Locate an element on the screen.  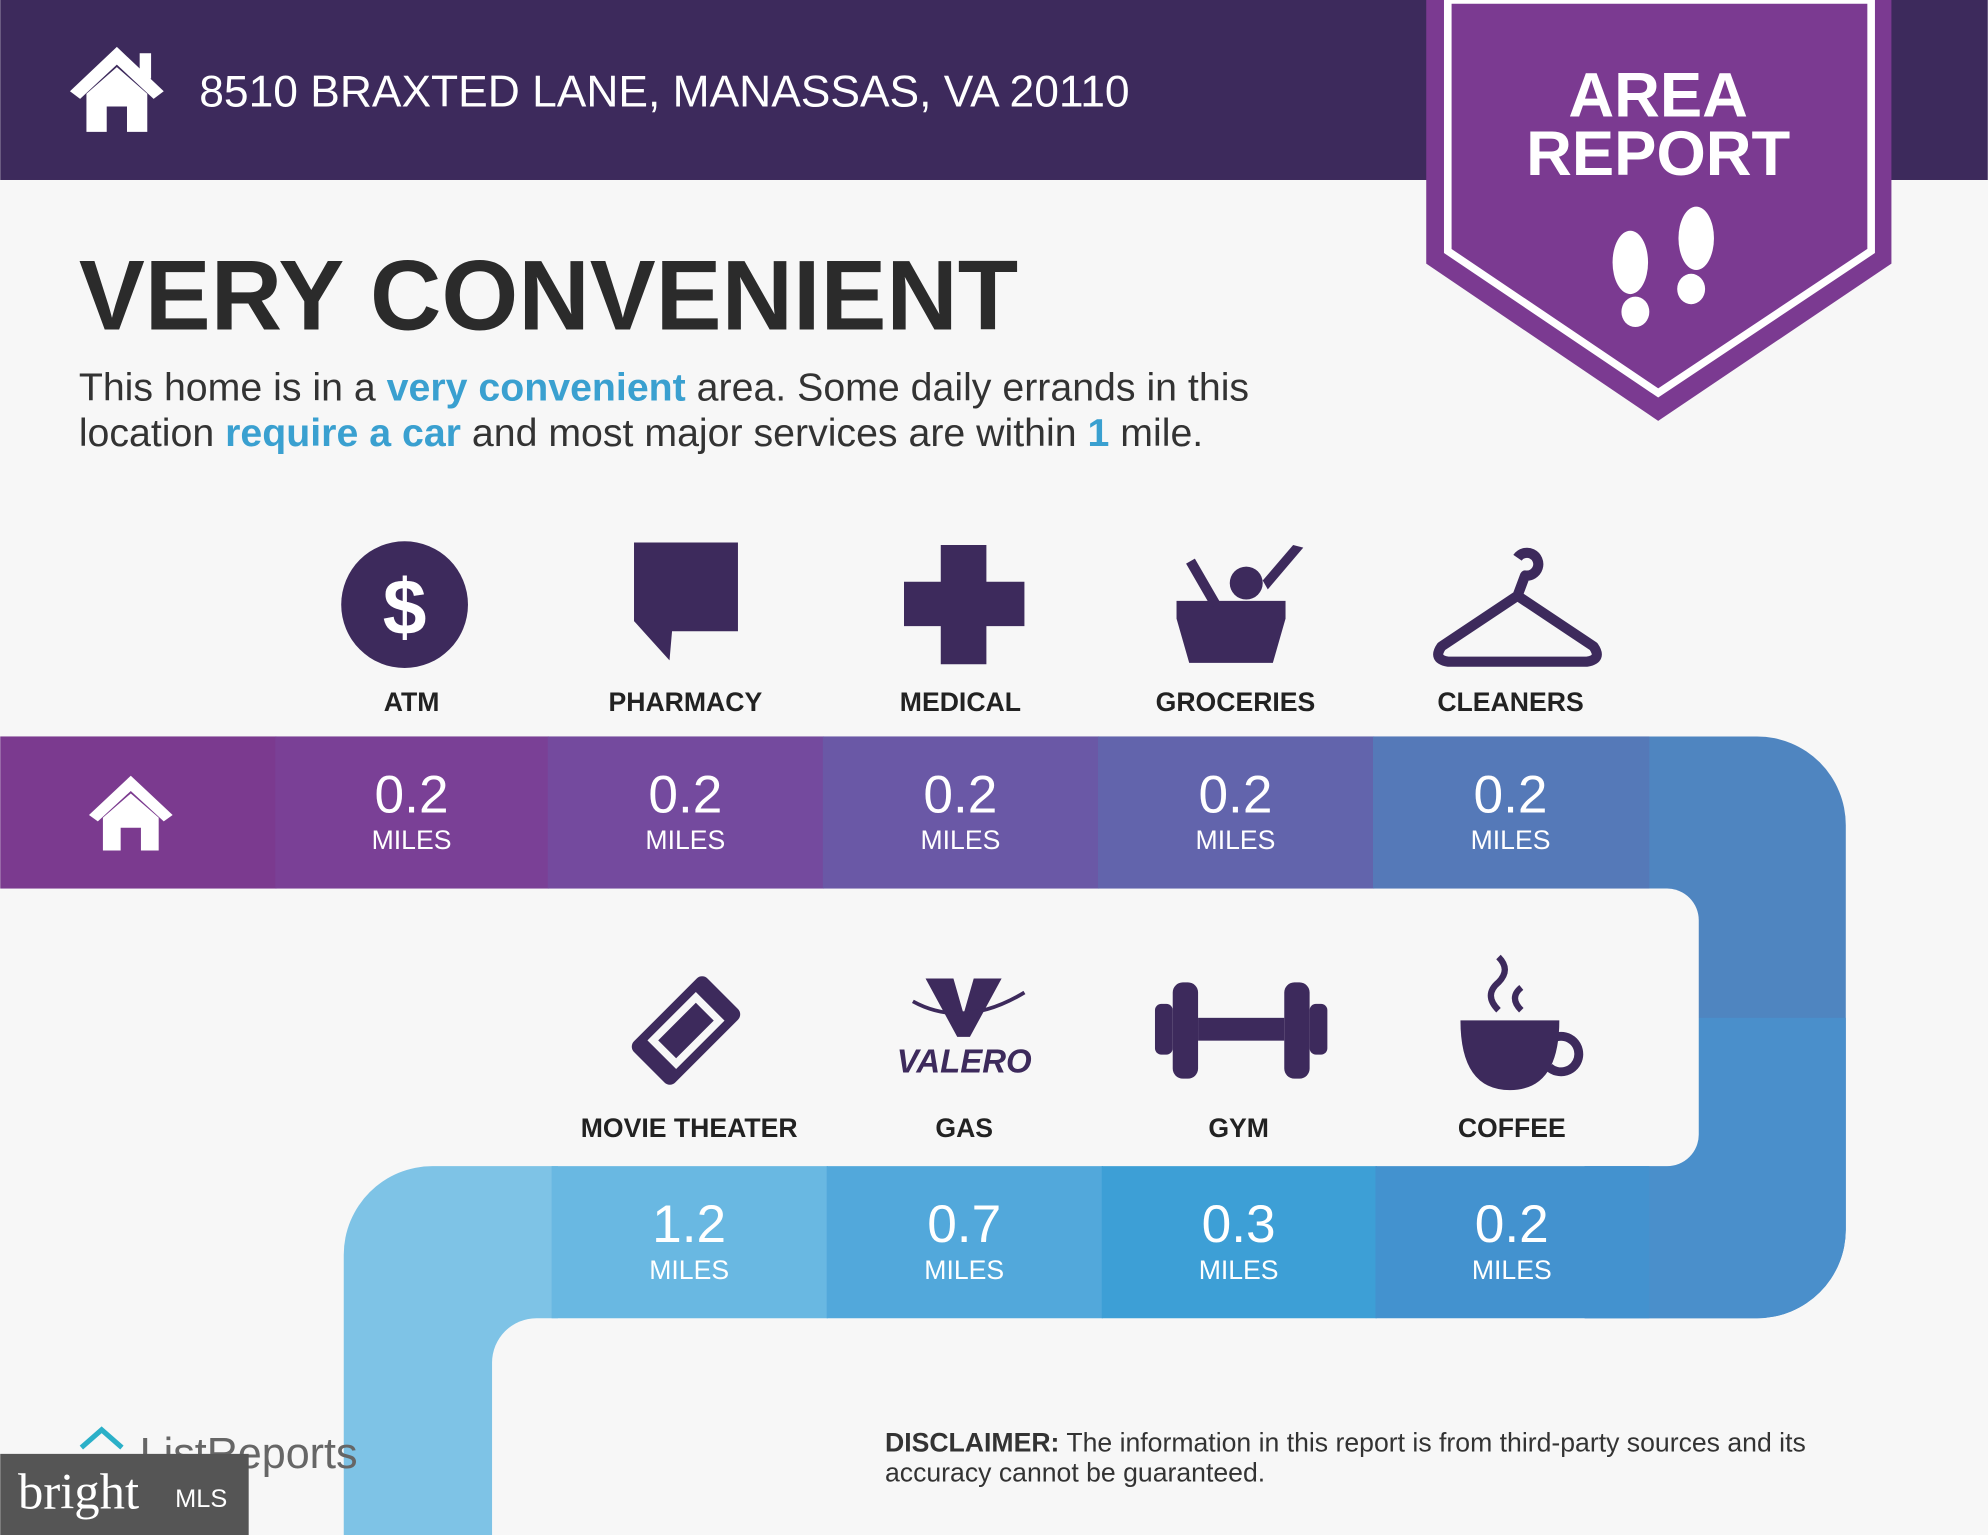
amenity-label: GAS is located at coordinates (964, 1128).